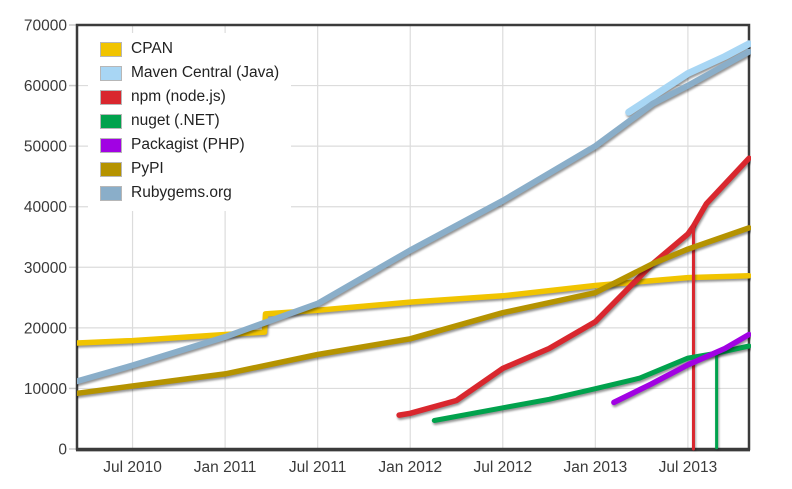  I want to click on y-axis-tick-label: 0, so click(62, 450).